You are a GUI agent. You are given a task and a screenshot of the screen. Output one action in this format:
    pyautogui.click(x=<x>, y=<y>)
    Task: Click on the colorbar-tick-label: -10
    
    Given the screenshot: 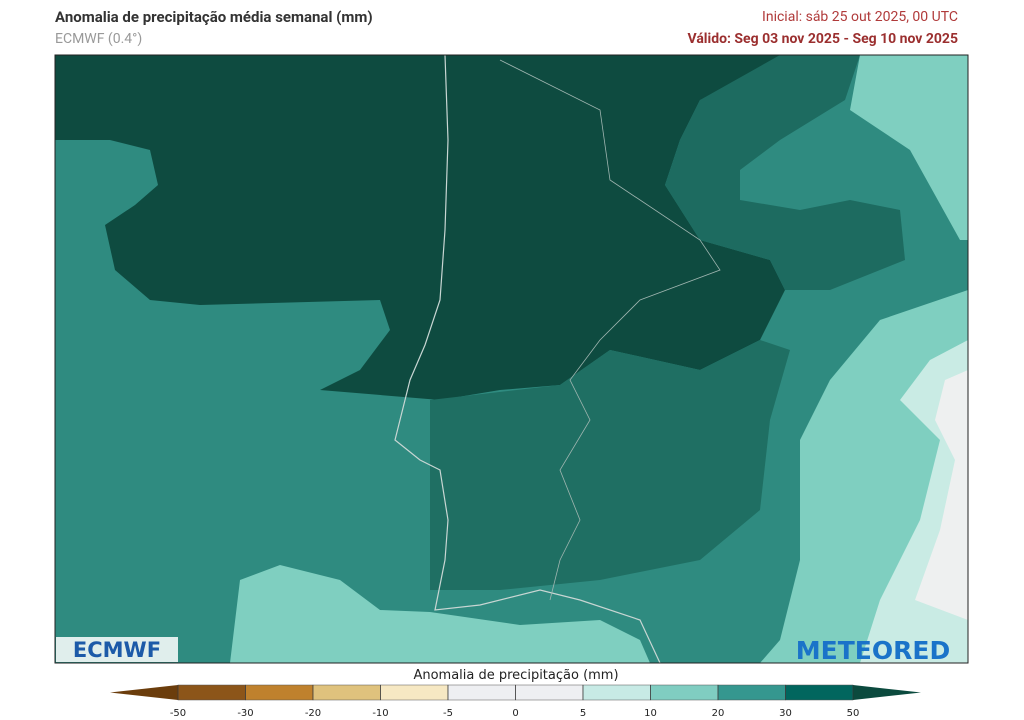 What is the action you would take?
    pyautogui.click(x=380, y=713)
    